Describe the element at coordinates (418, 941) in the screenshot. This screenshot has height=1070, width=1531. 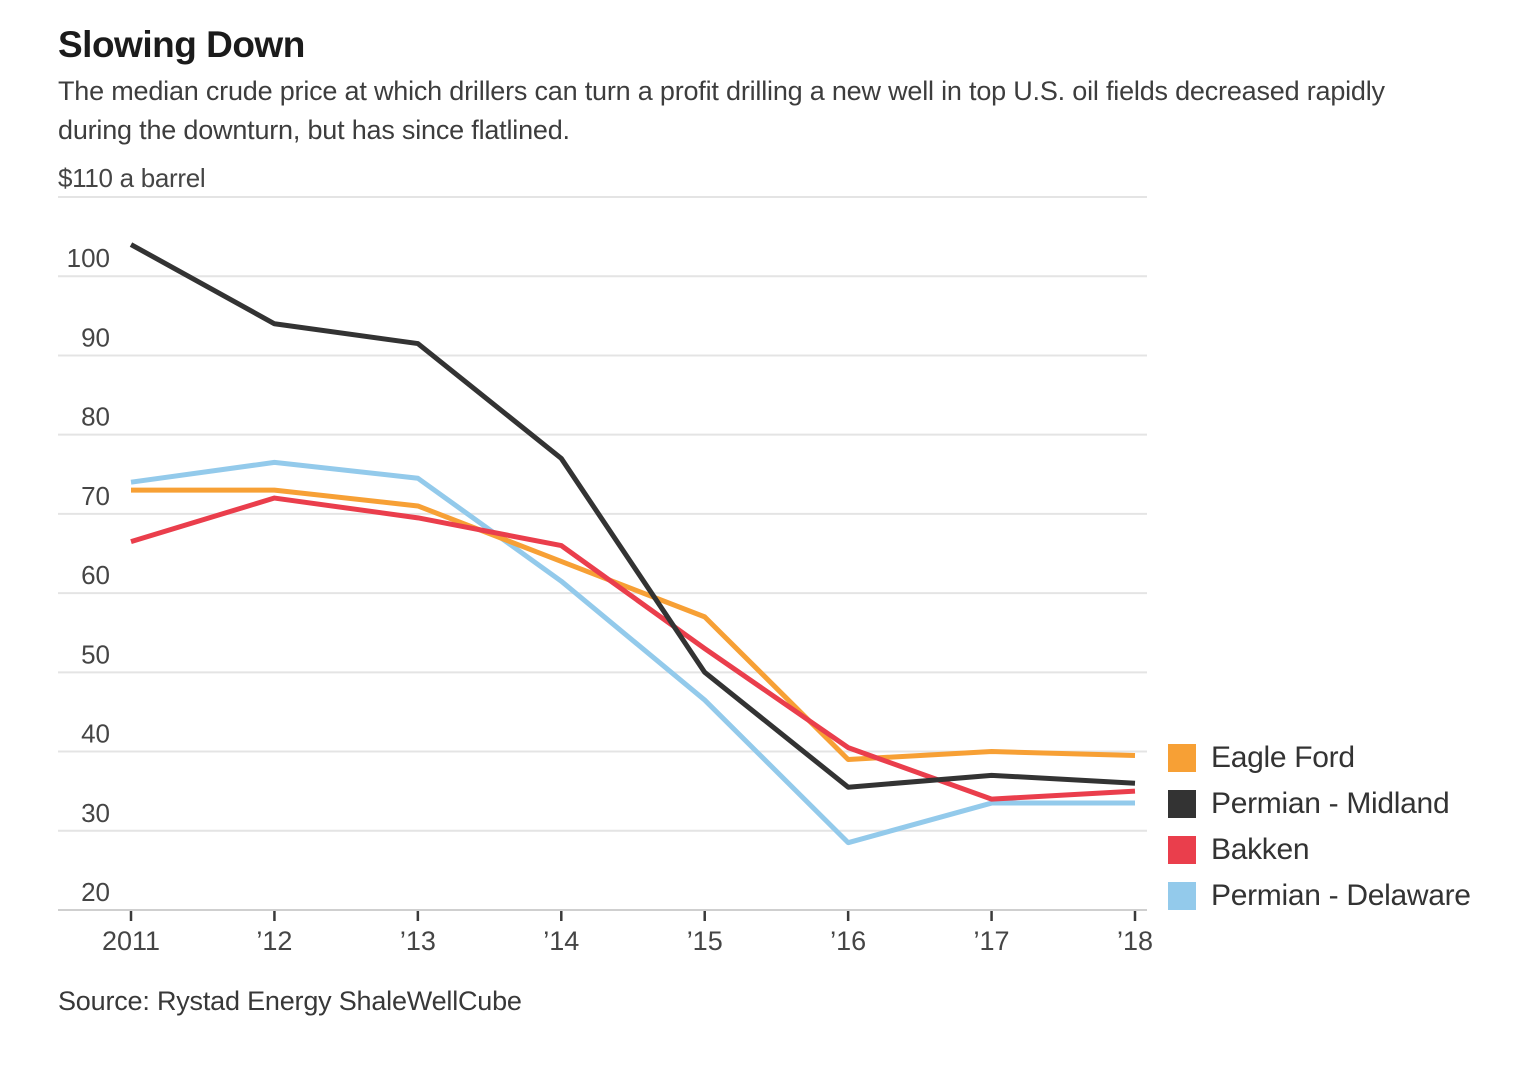
I see `x-tick-label: ’13` at that location.